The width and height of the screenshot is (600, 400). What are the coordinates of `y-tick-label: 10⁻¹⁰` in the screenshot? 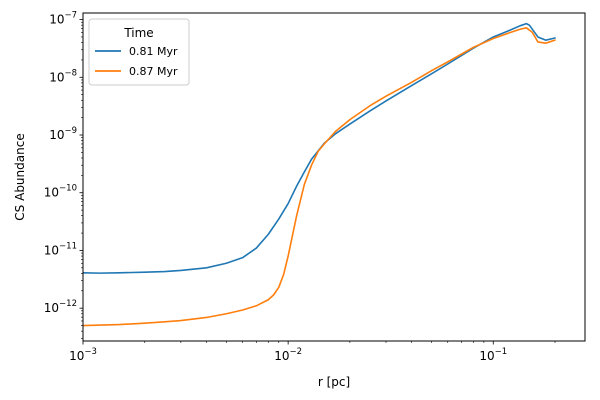 It's located at (60, 192).